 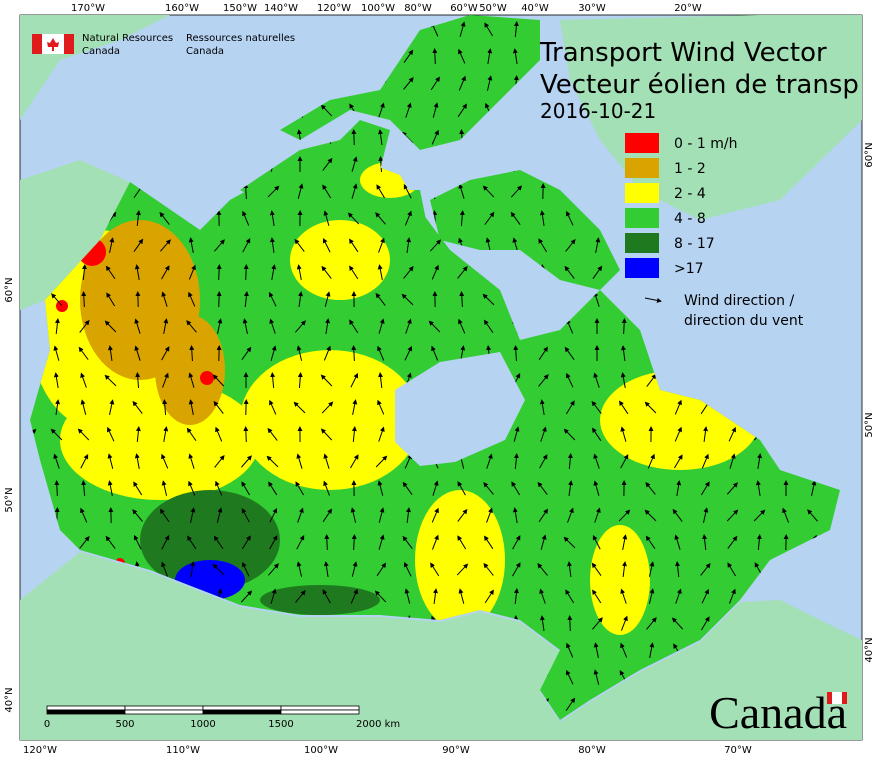 What do you see at coordinates (101, 51) in the screenshot?
I see `agency-en: Canada` at bounding box center [101, 51].